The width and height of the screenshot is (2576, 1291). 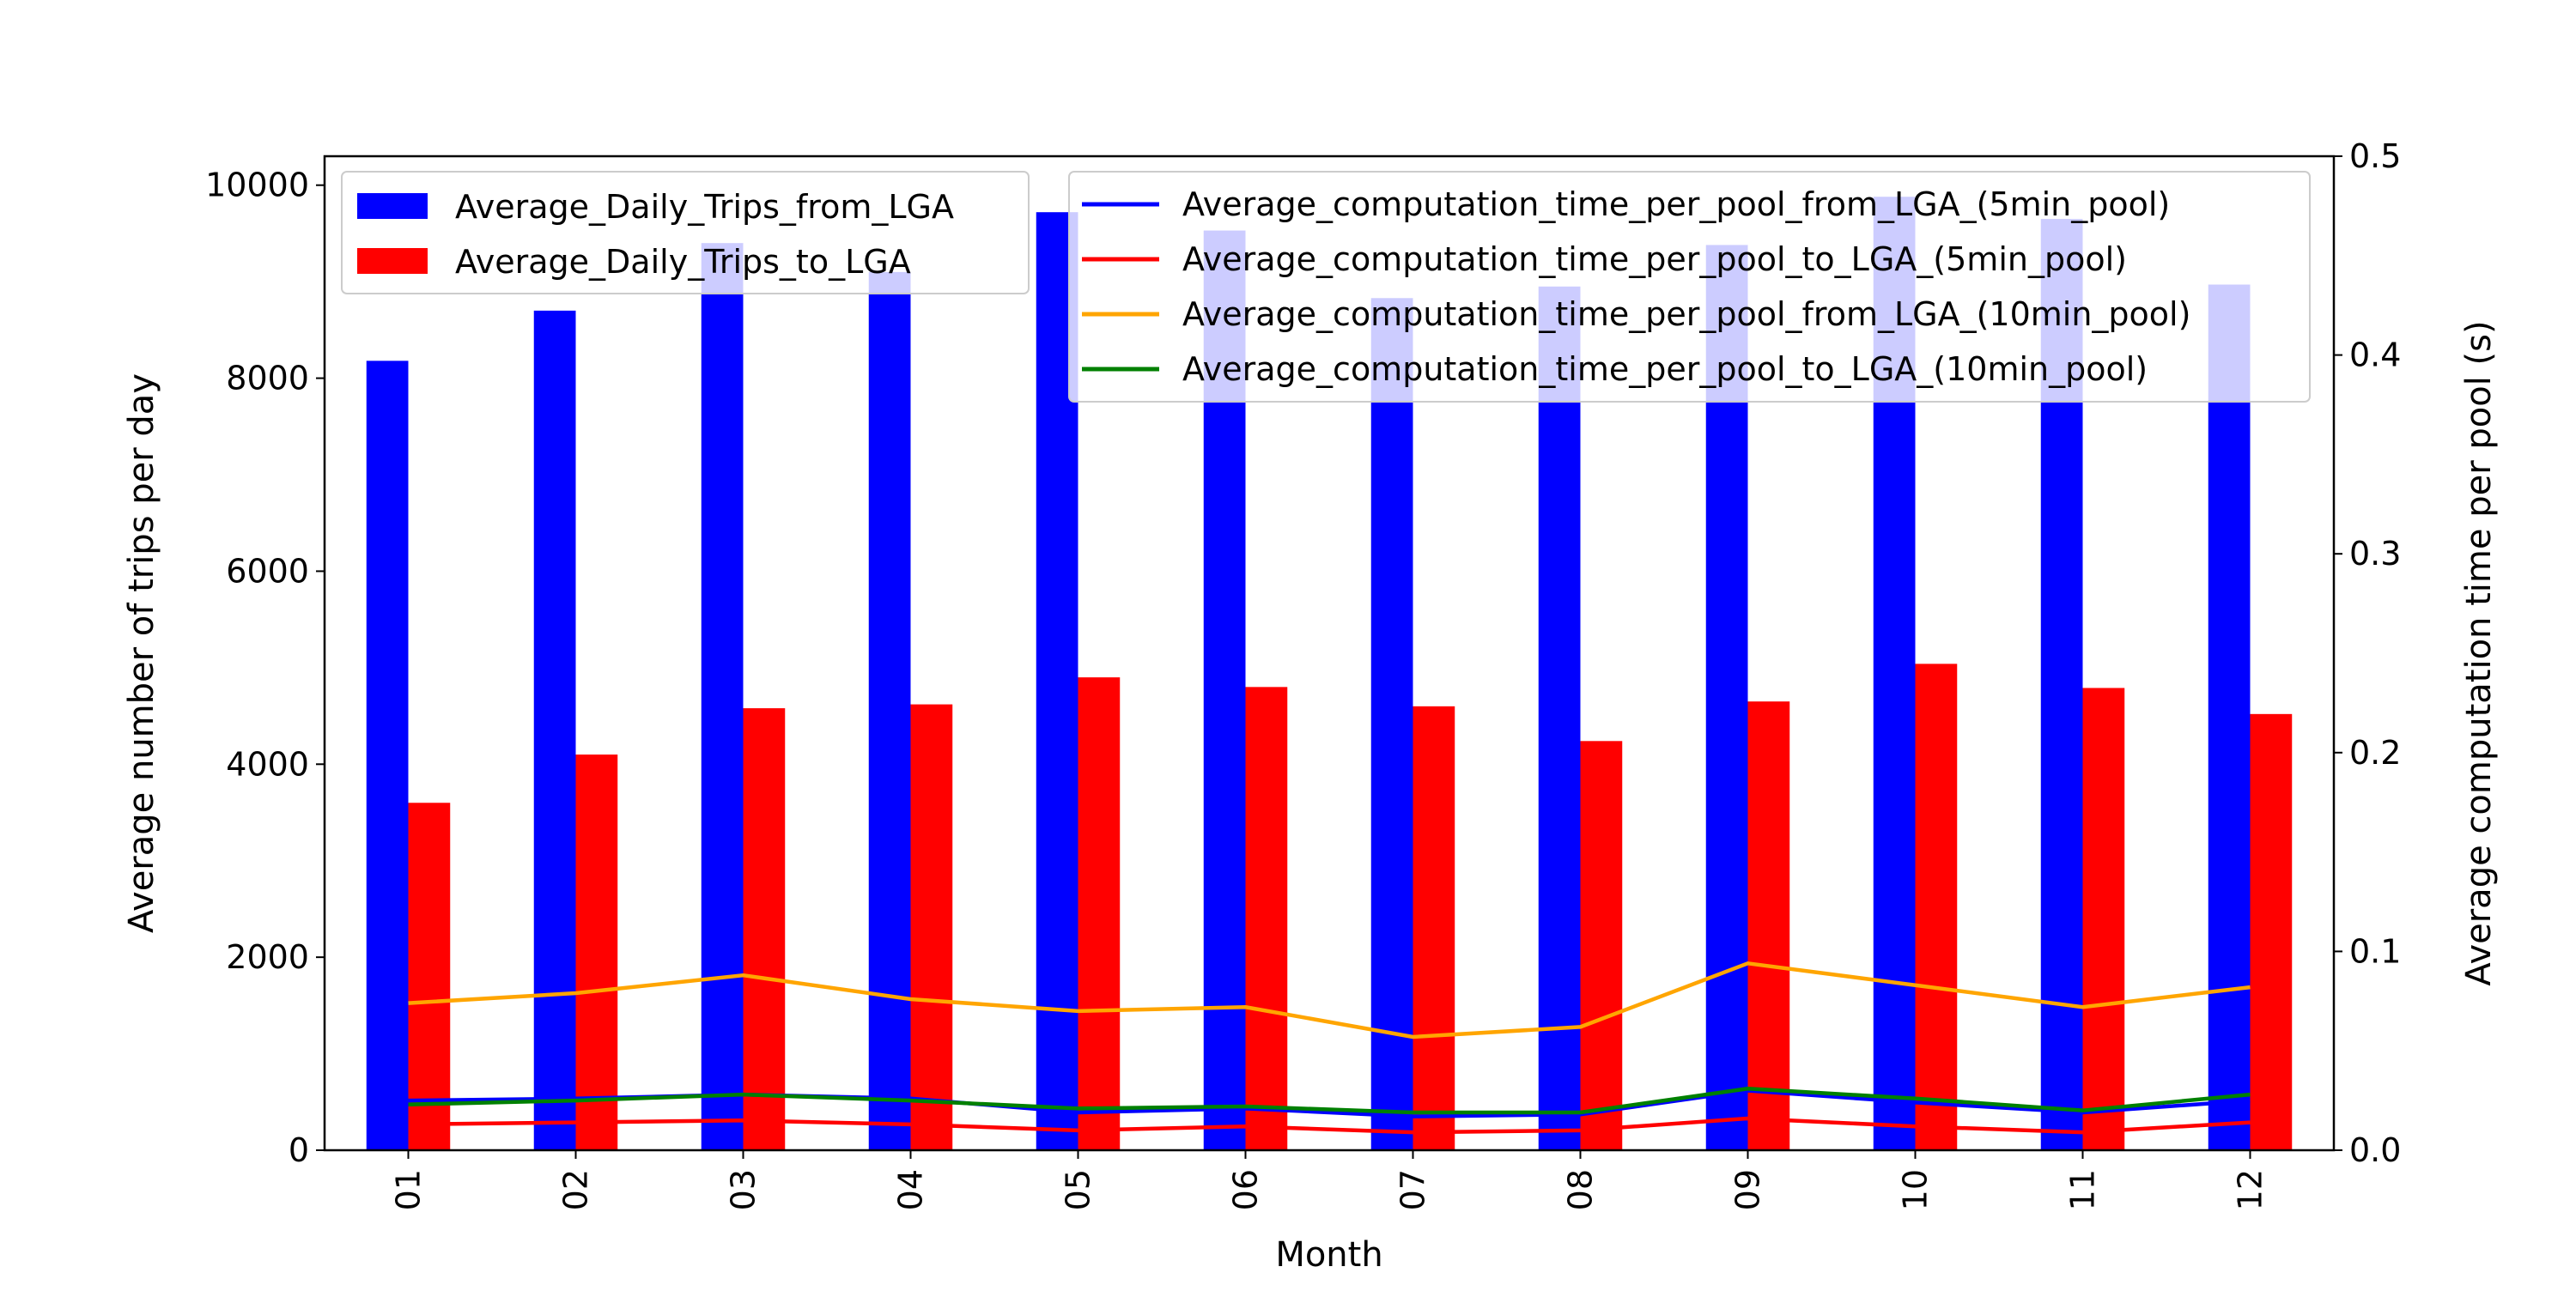 I want to click on x-tick-label-08: 08, so click(x=1581, y=1190).